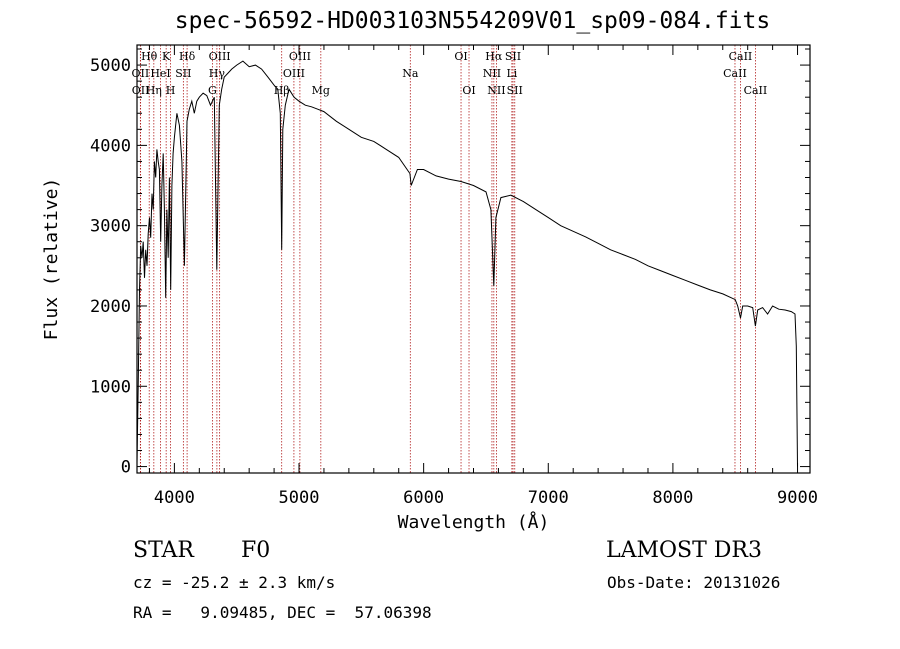 The width and height of the screenshot is (900, 649). What do you see at coordinates (217, 73) in the screenshot?
I see `line-label-hγ: Hγ` at bounding box center [217, 73].